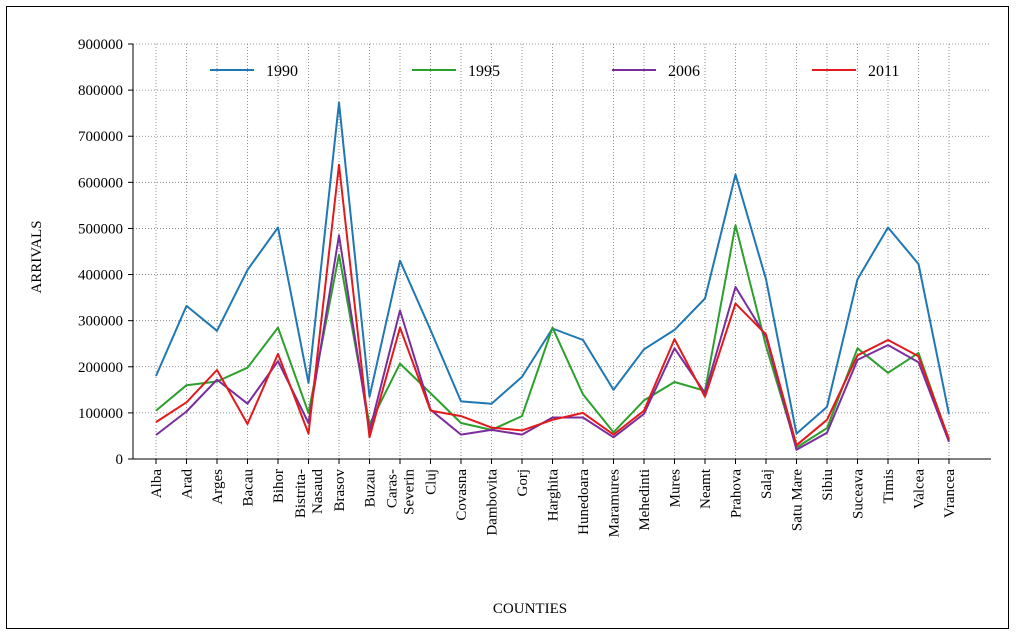 The image size is (1017, 635). I want to click on x-tick-label-group: Caras- Severin, so click(401, 492).